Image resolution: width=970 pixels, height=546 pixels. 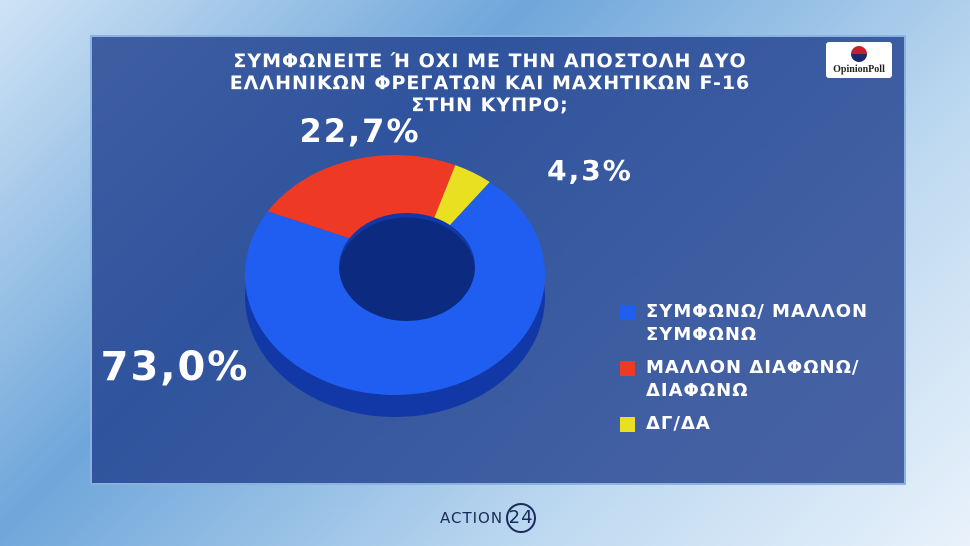 I want to click on value-label: 73,0%, so click(x=175, y=367).